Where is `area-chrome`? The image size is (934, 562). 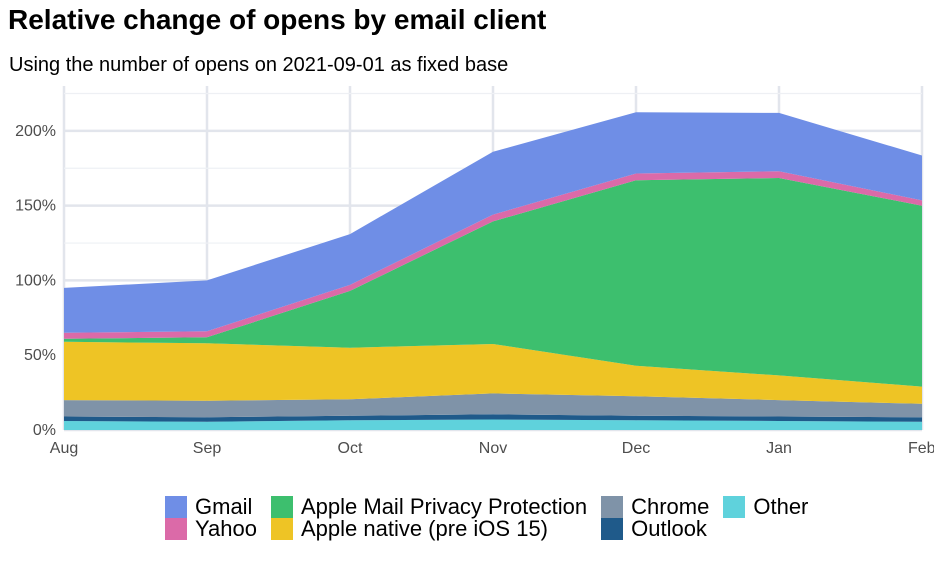 area-chrome is located at coordinates (493, 405).